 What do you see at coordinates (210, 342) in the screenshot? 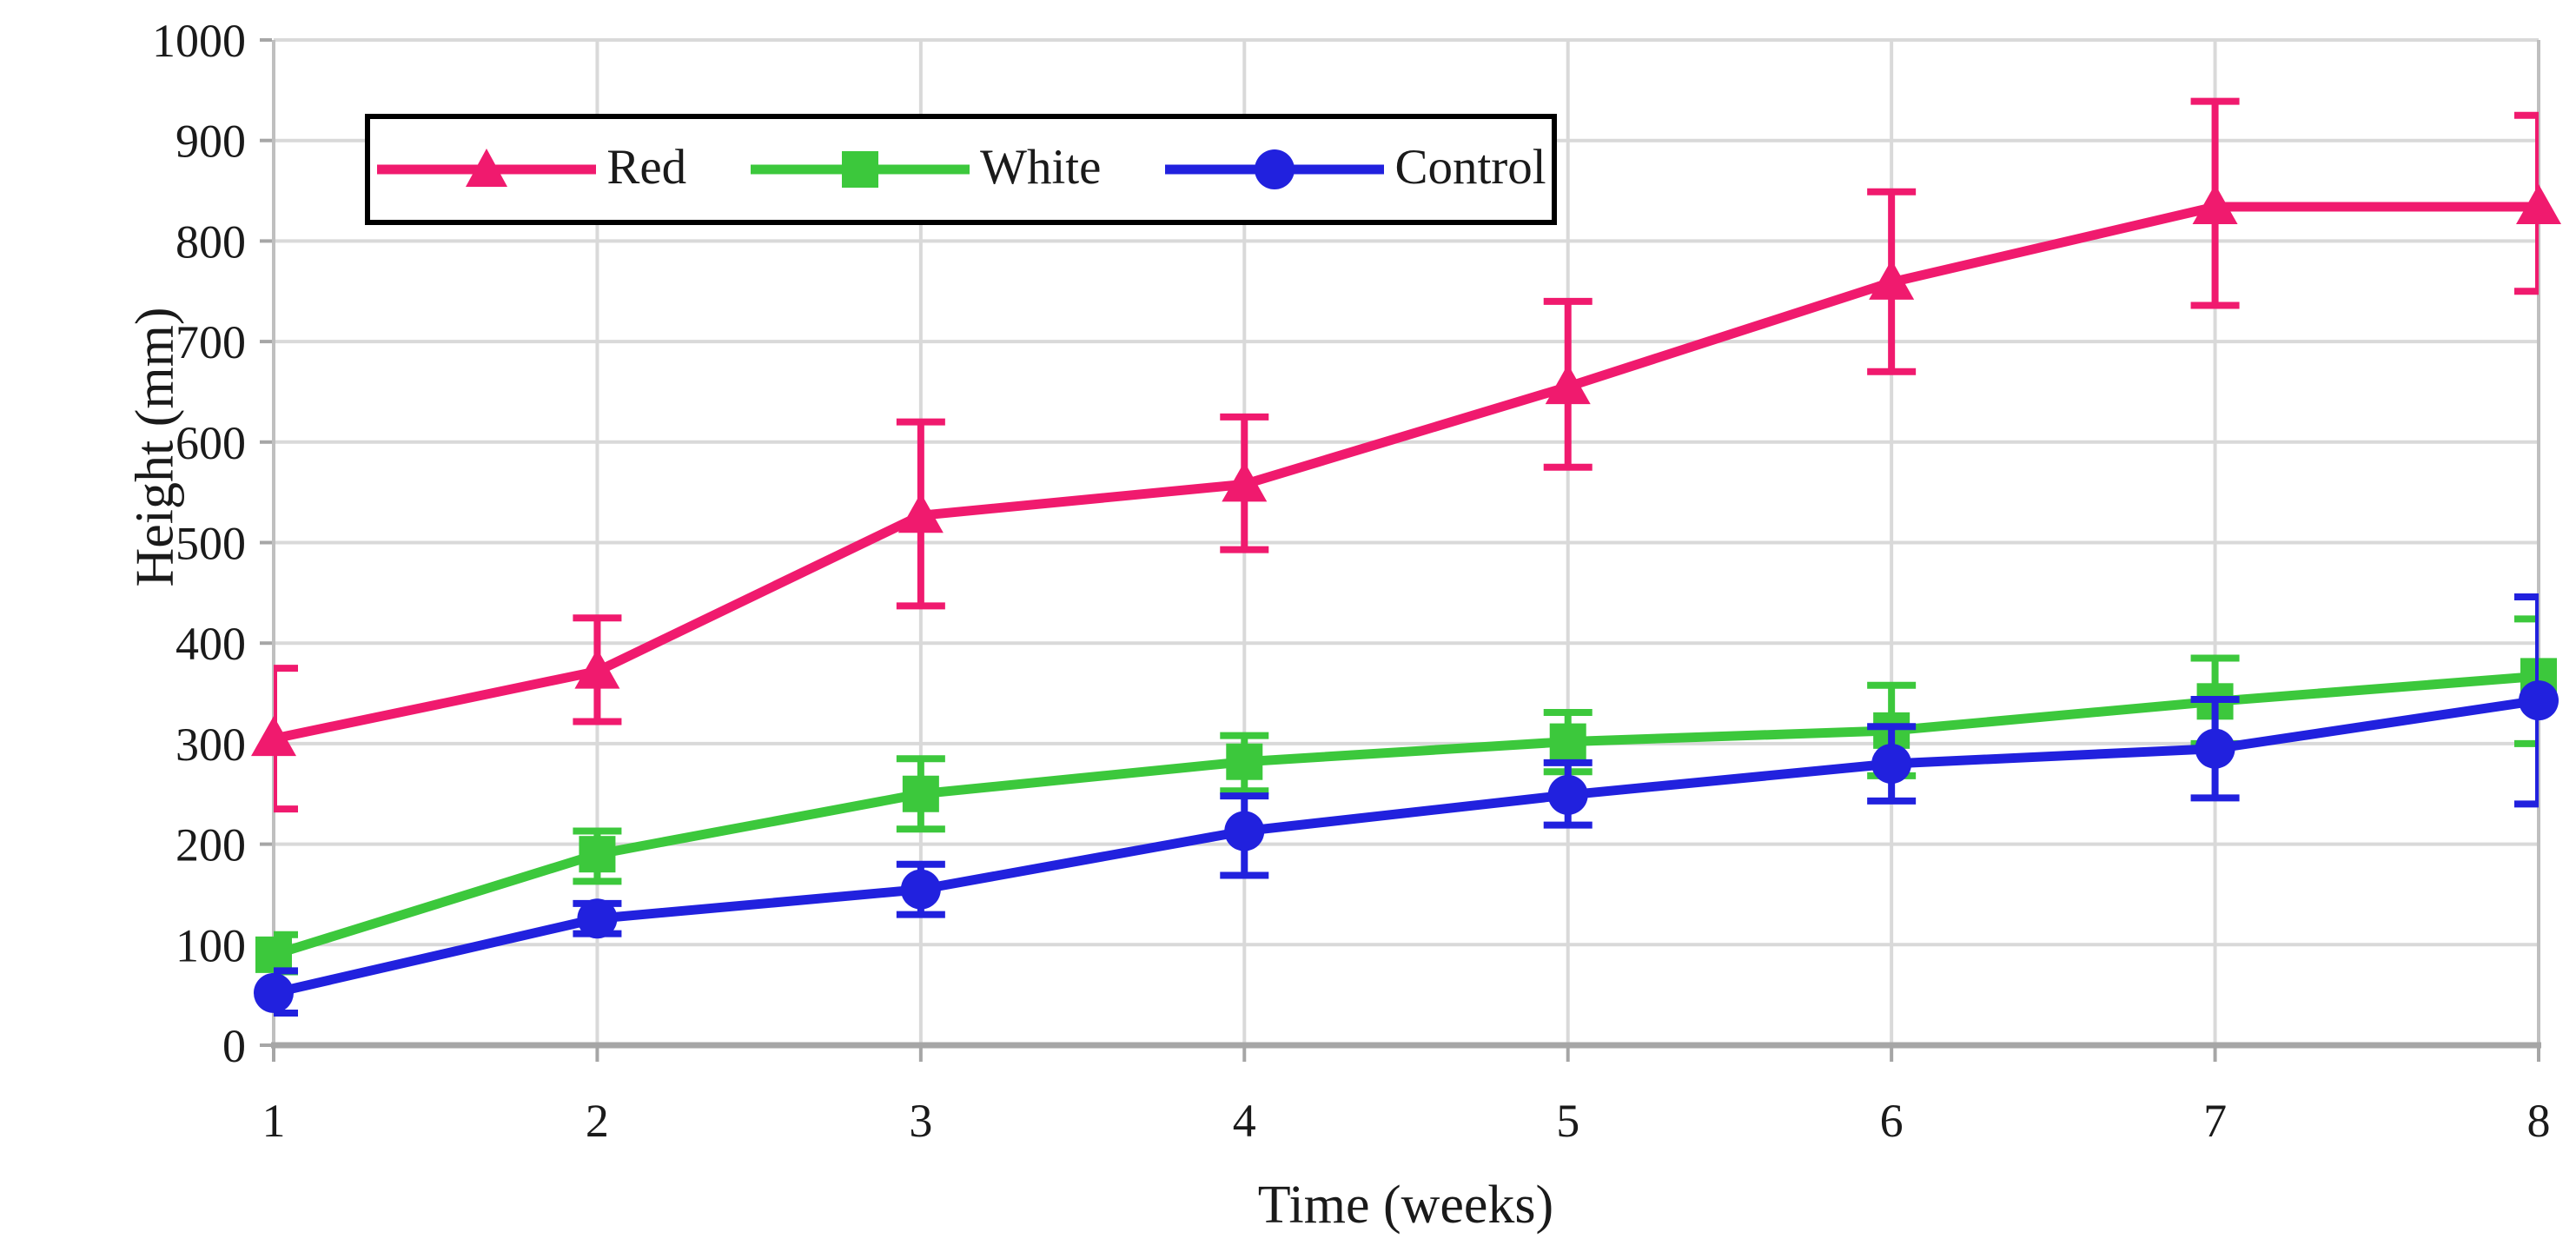
I see `y-tick-label: 700` at bounding box center [210, 342].